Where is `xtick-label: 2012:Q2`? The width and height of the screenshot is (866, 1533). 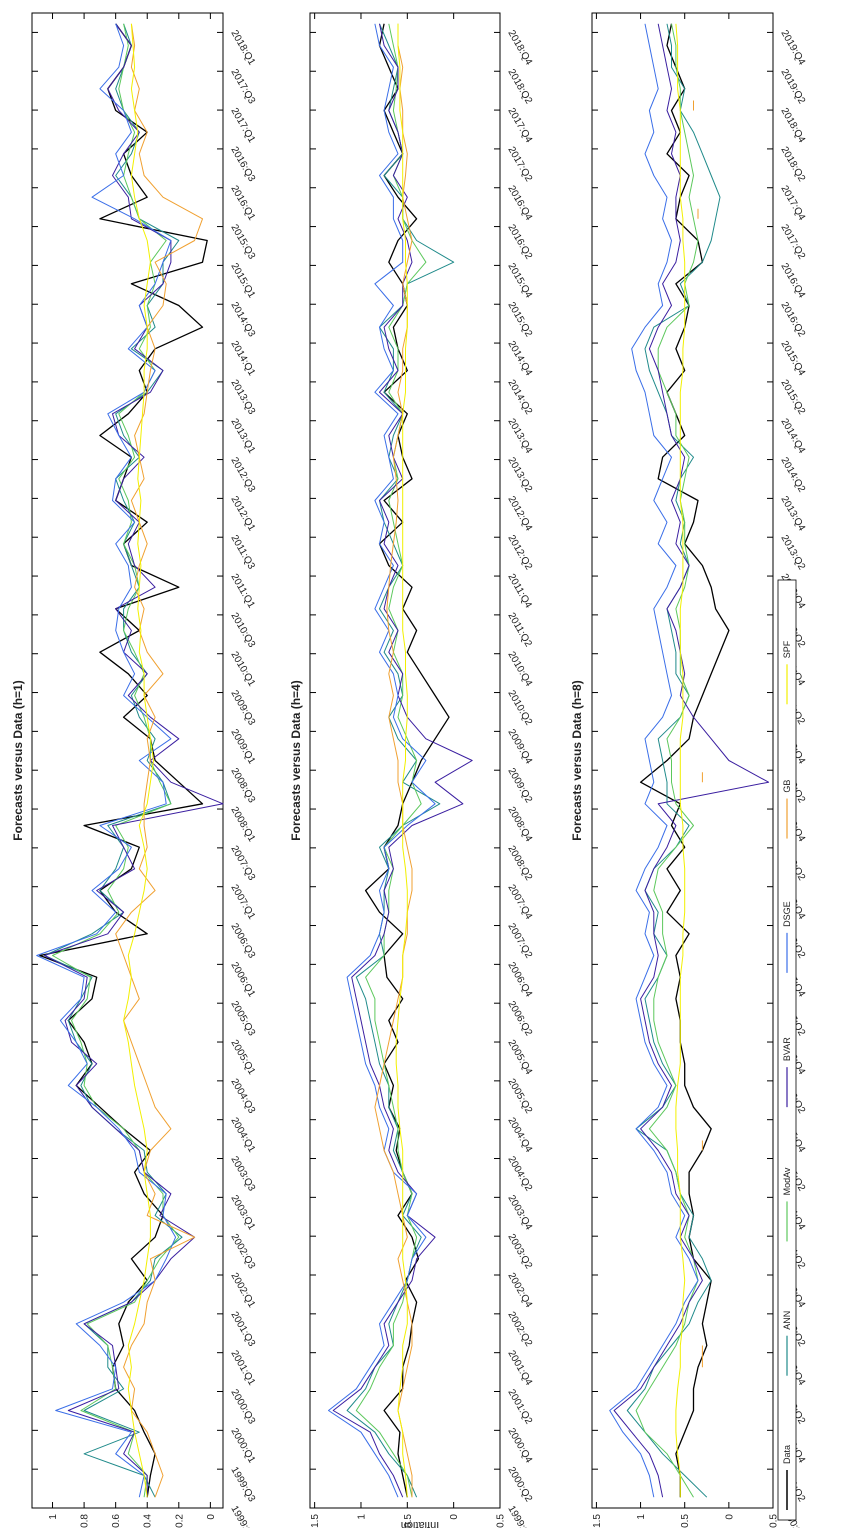 xtick-label: 2012:Q2 is located at coordinates (519, 552).